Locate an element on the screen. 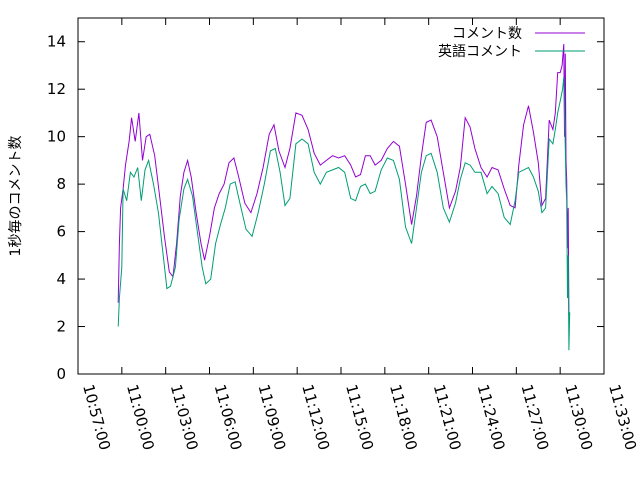 This screenshot has height=480, width=640. legend-label-2: 英語コメント is located at coordinates (480, 51).